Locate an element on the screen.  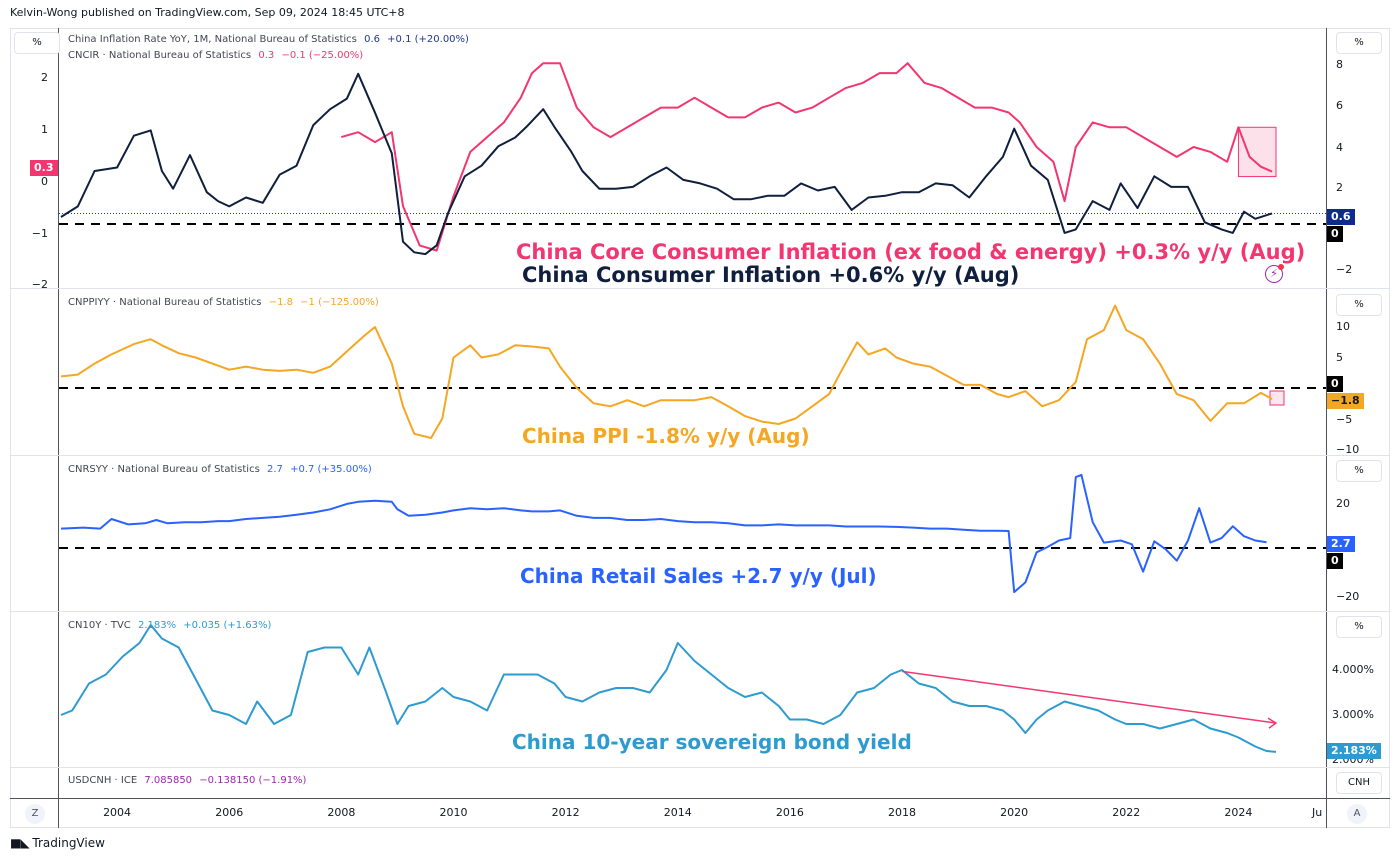
unit-selector-retail: % is located at coordinates (1359, 471).